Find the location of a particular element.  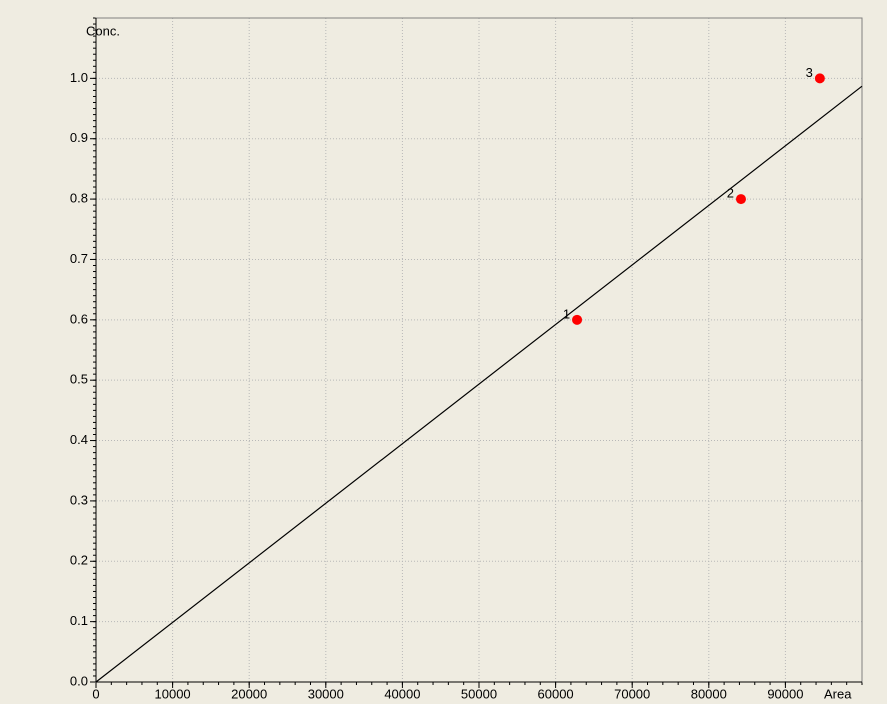

x-tick-label: 20000 is located at coordinates (249, 693).